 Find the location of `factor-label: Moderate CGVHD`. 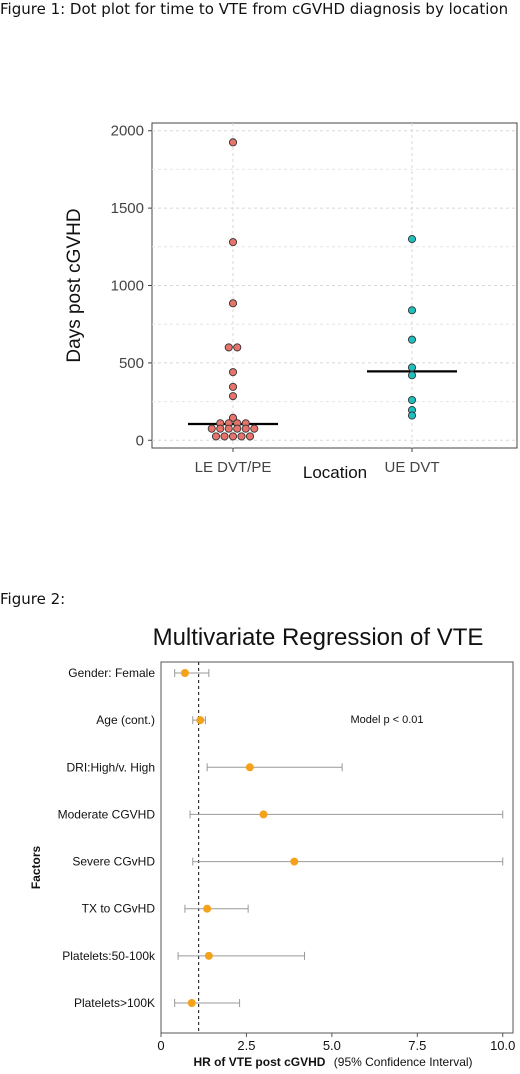

factor-label: Moderate CGVHD is located at coordinates (107, 814).